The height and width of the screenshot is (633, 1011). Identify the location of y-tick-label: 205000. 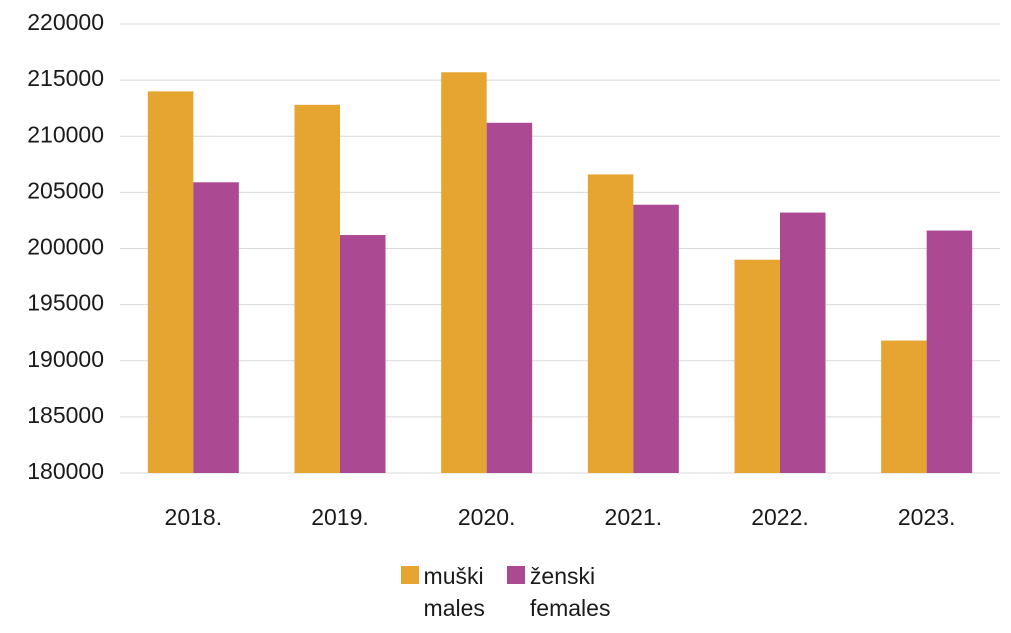
(65, 190).